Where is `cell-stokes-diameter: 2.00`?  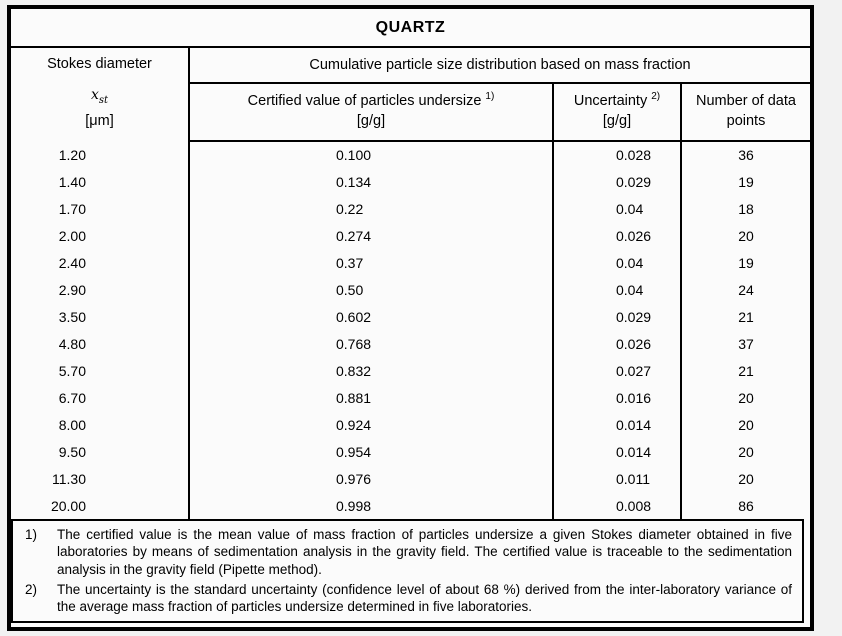 cell-stokes-diameter: 2.00 is located at coordinates (72, 235).